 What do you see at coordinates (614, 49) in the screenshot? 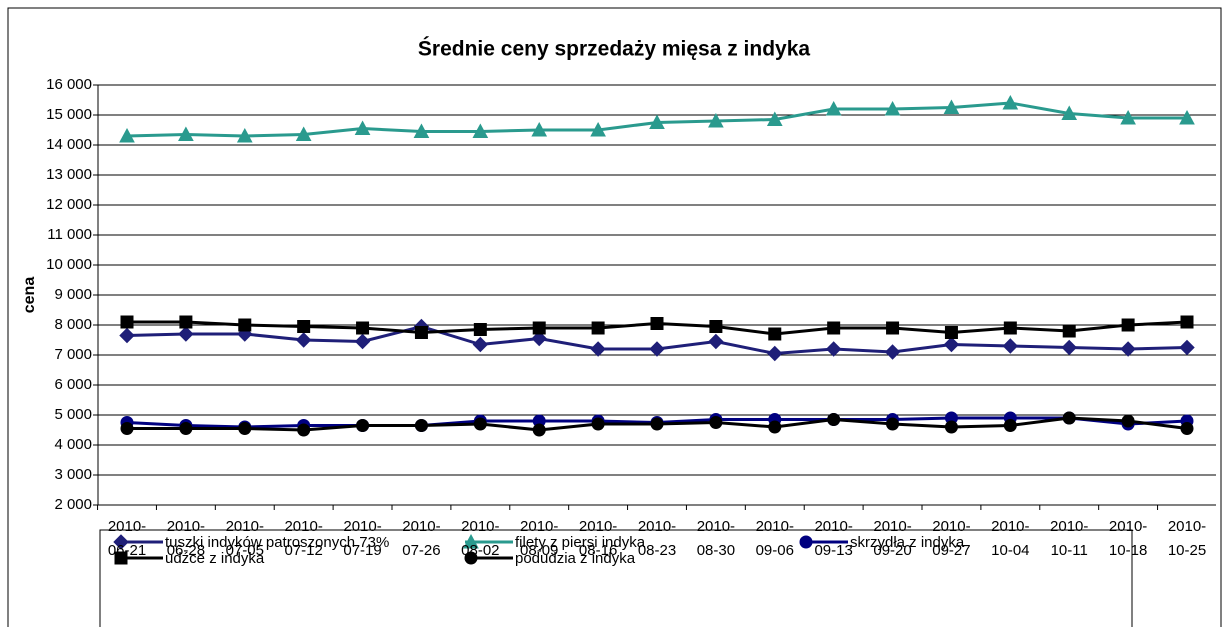
I see `chart-title: Średnie ceny sprzedaży mięsa z indyka` at bounding box center [614, 49].